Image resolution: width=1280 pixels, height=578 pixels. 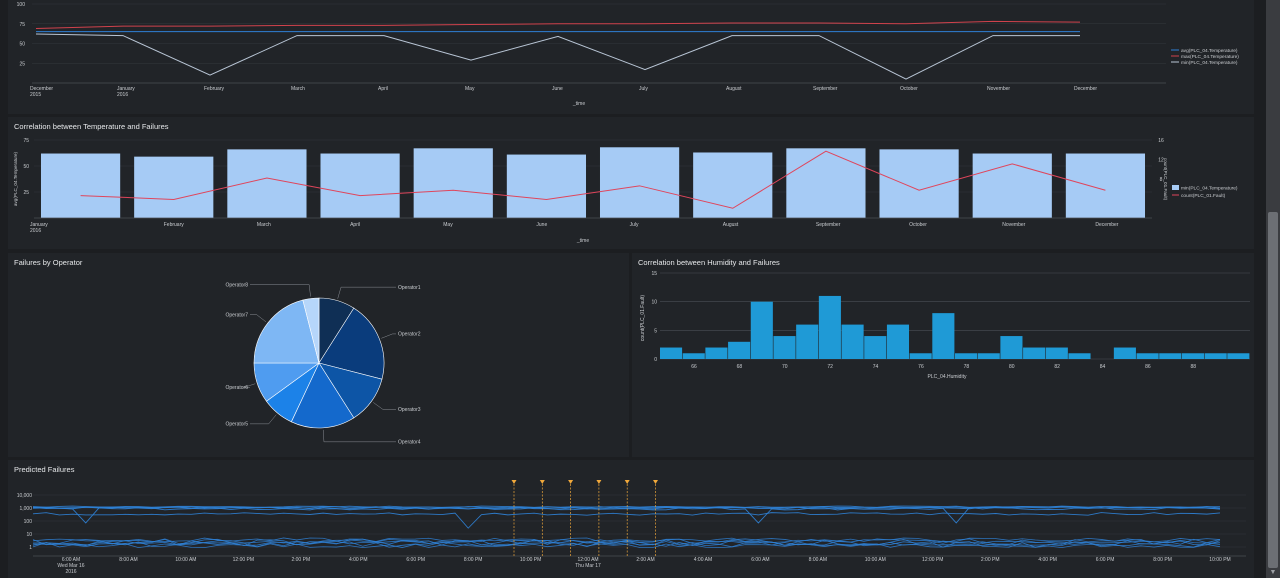 What do you see at coordinates (409, 443) in the screenshot?
I see `slice-label: Operator4` at bounding box center [409, 443].